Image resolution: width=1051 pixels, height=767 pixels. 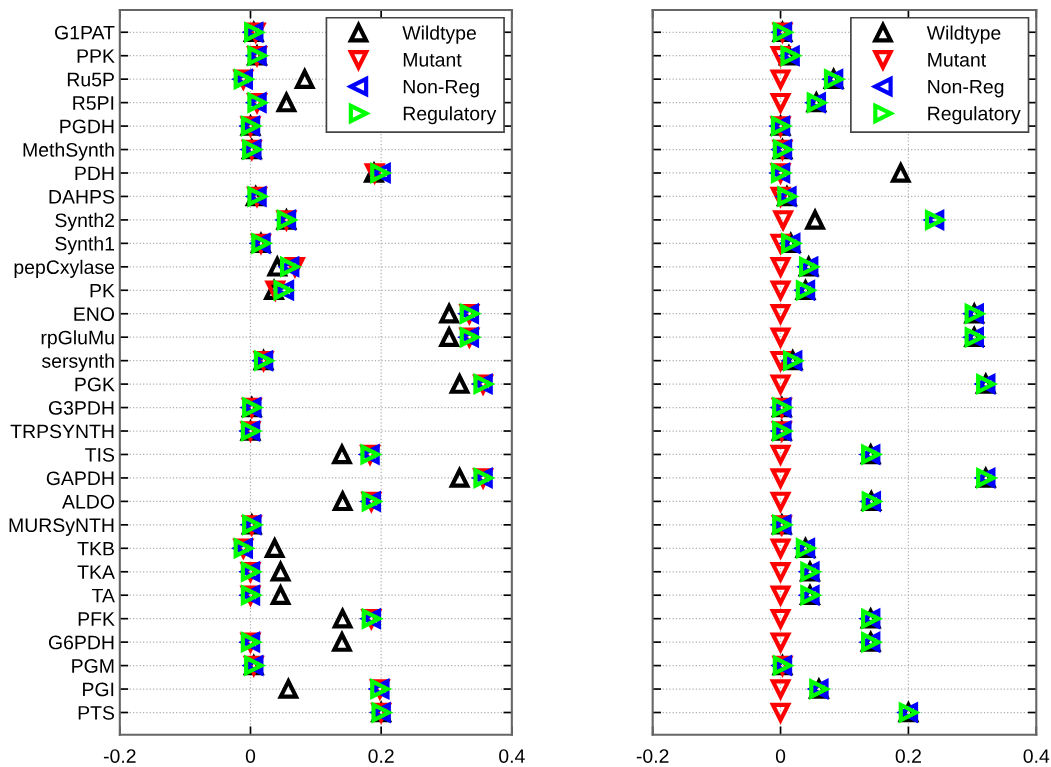 I want to click on y-tick-label: PGDH, so click(x=87, y=126).